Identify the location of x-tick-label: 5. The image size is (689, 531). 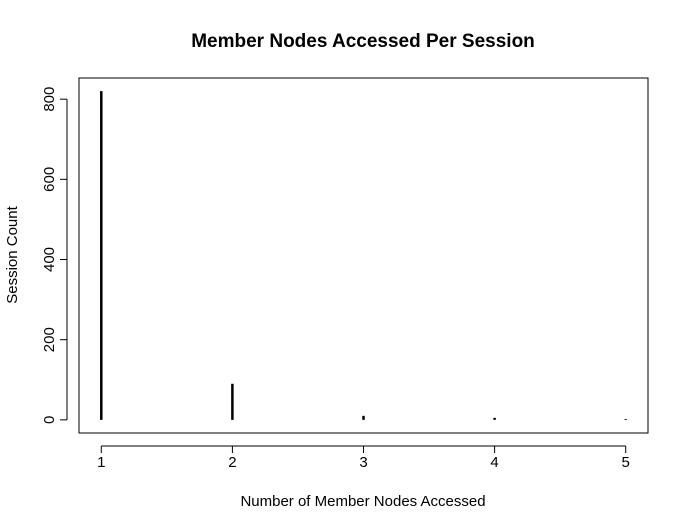
(626, 462).